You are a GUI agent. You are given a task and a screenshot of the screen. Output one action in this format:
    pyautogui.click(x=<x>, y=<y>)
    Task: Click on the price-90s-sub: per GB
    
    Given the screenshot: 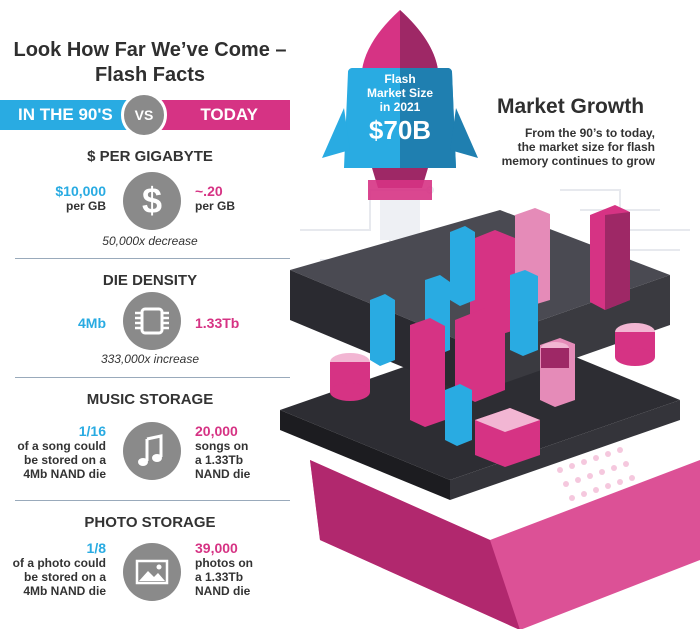 What is the action you would take?
    pyautogui.click(x=85, y=206)
    